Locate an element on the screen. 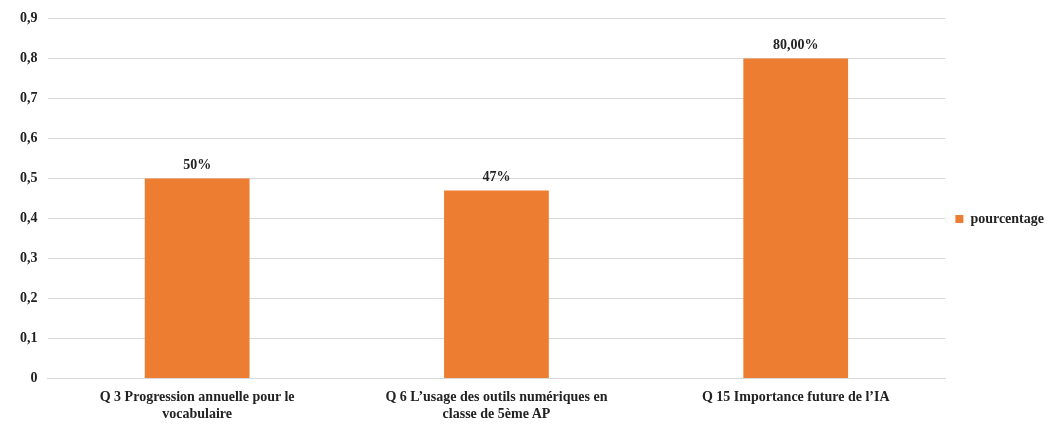 The width and height of the screenshot is (1064, 430). data-label: 80,00% is located at coordinates (795, 45).